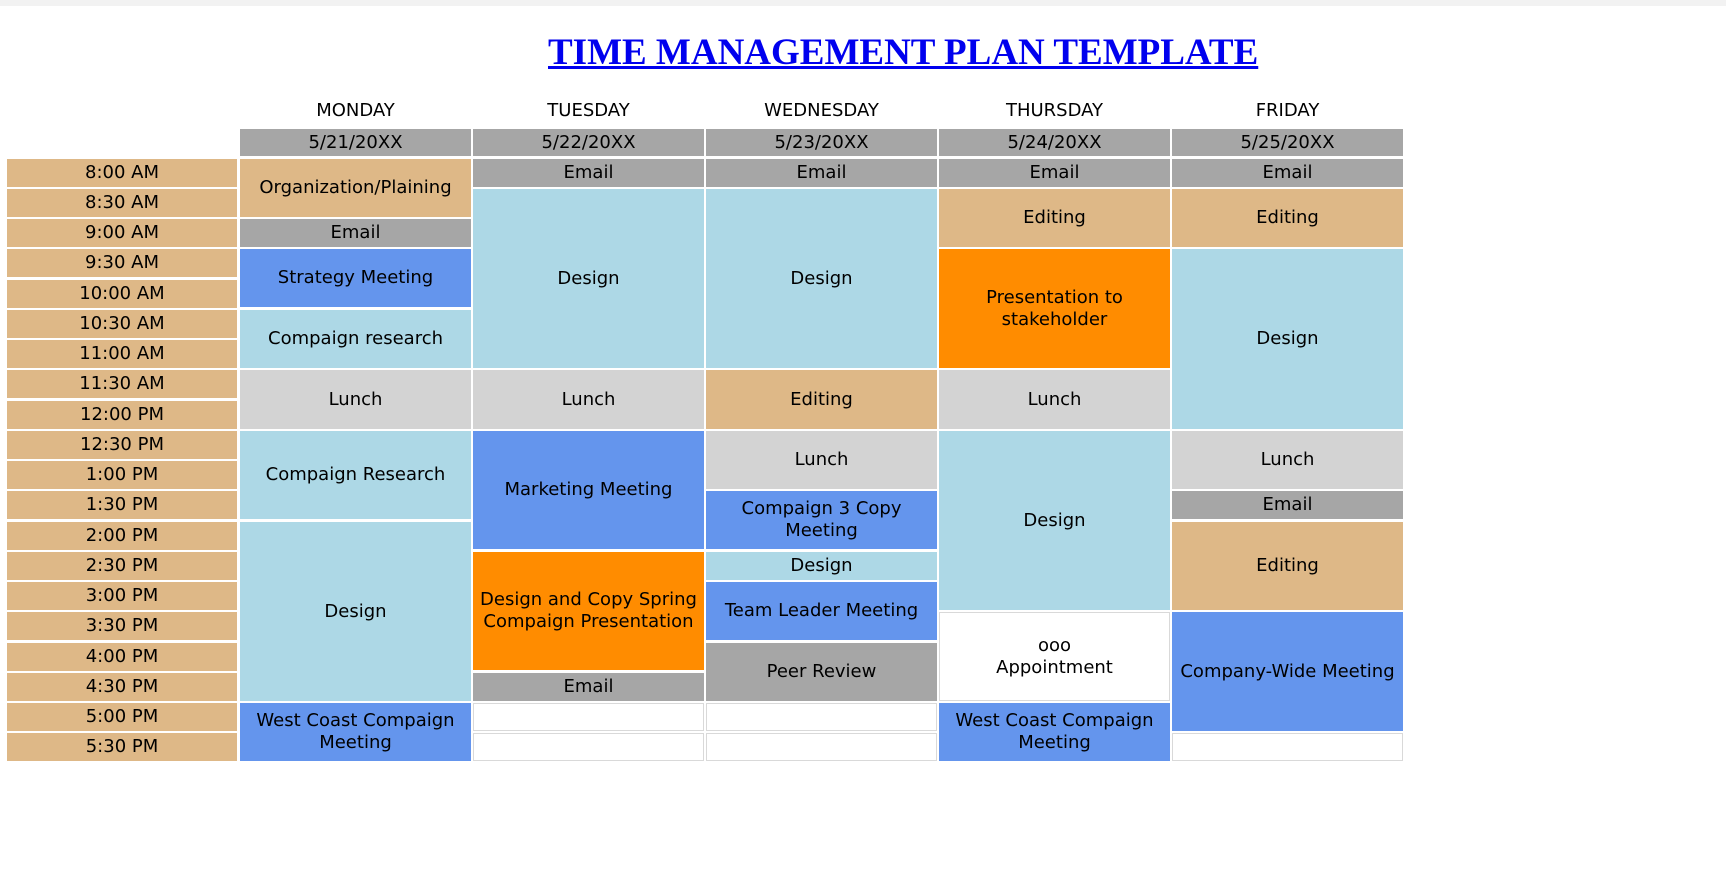 This screenshot has width=1726, height=876. What do you see at coordinates (122, 203) in the screenshot?
I see `time-slot: 8:30 AM` at bounding box center [122, 203].